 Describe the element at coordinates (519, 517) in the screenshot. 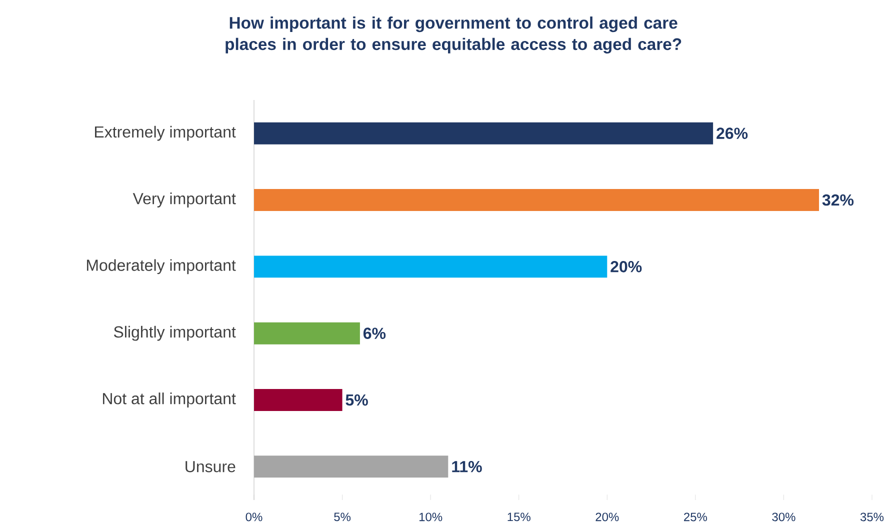

I see `x-tick-label: 15%` at that location.